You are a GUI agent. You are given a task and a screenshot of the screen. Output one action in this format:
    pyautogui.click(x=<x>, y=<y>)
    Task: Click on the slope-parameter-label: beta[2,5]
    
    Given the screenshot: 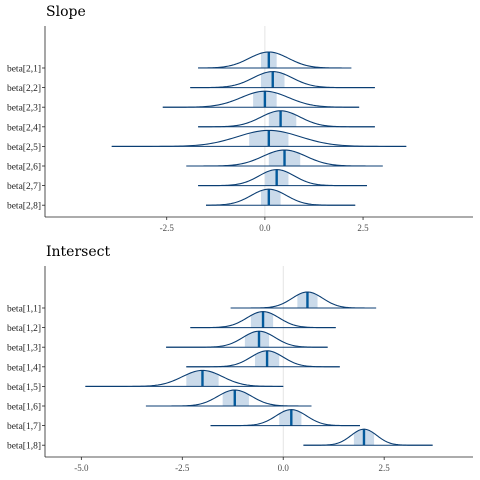 What is the action you would take?
    pyautogui.click(x=24, y=148)
    